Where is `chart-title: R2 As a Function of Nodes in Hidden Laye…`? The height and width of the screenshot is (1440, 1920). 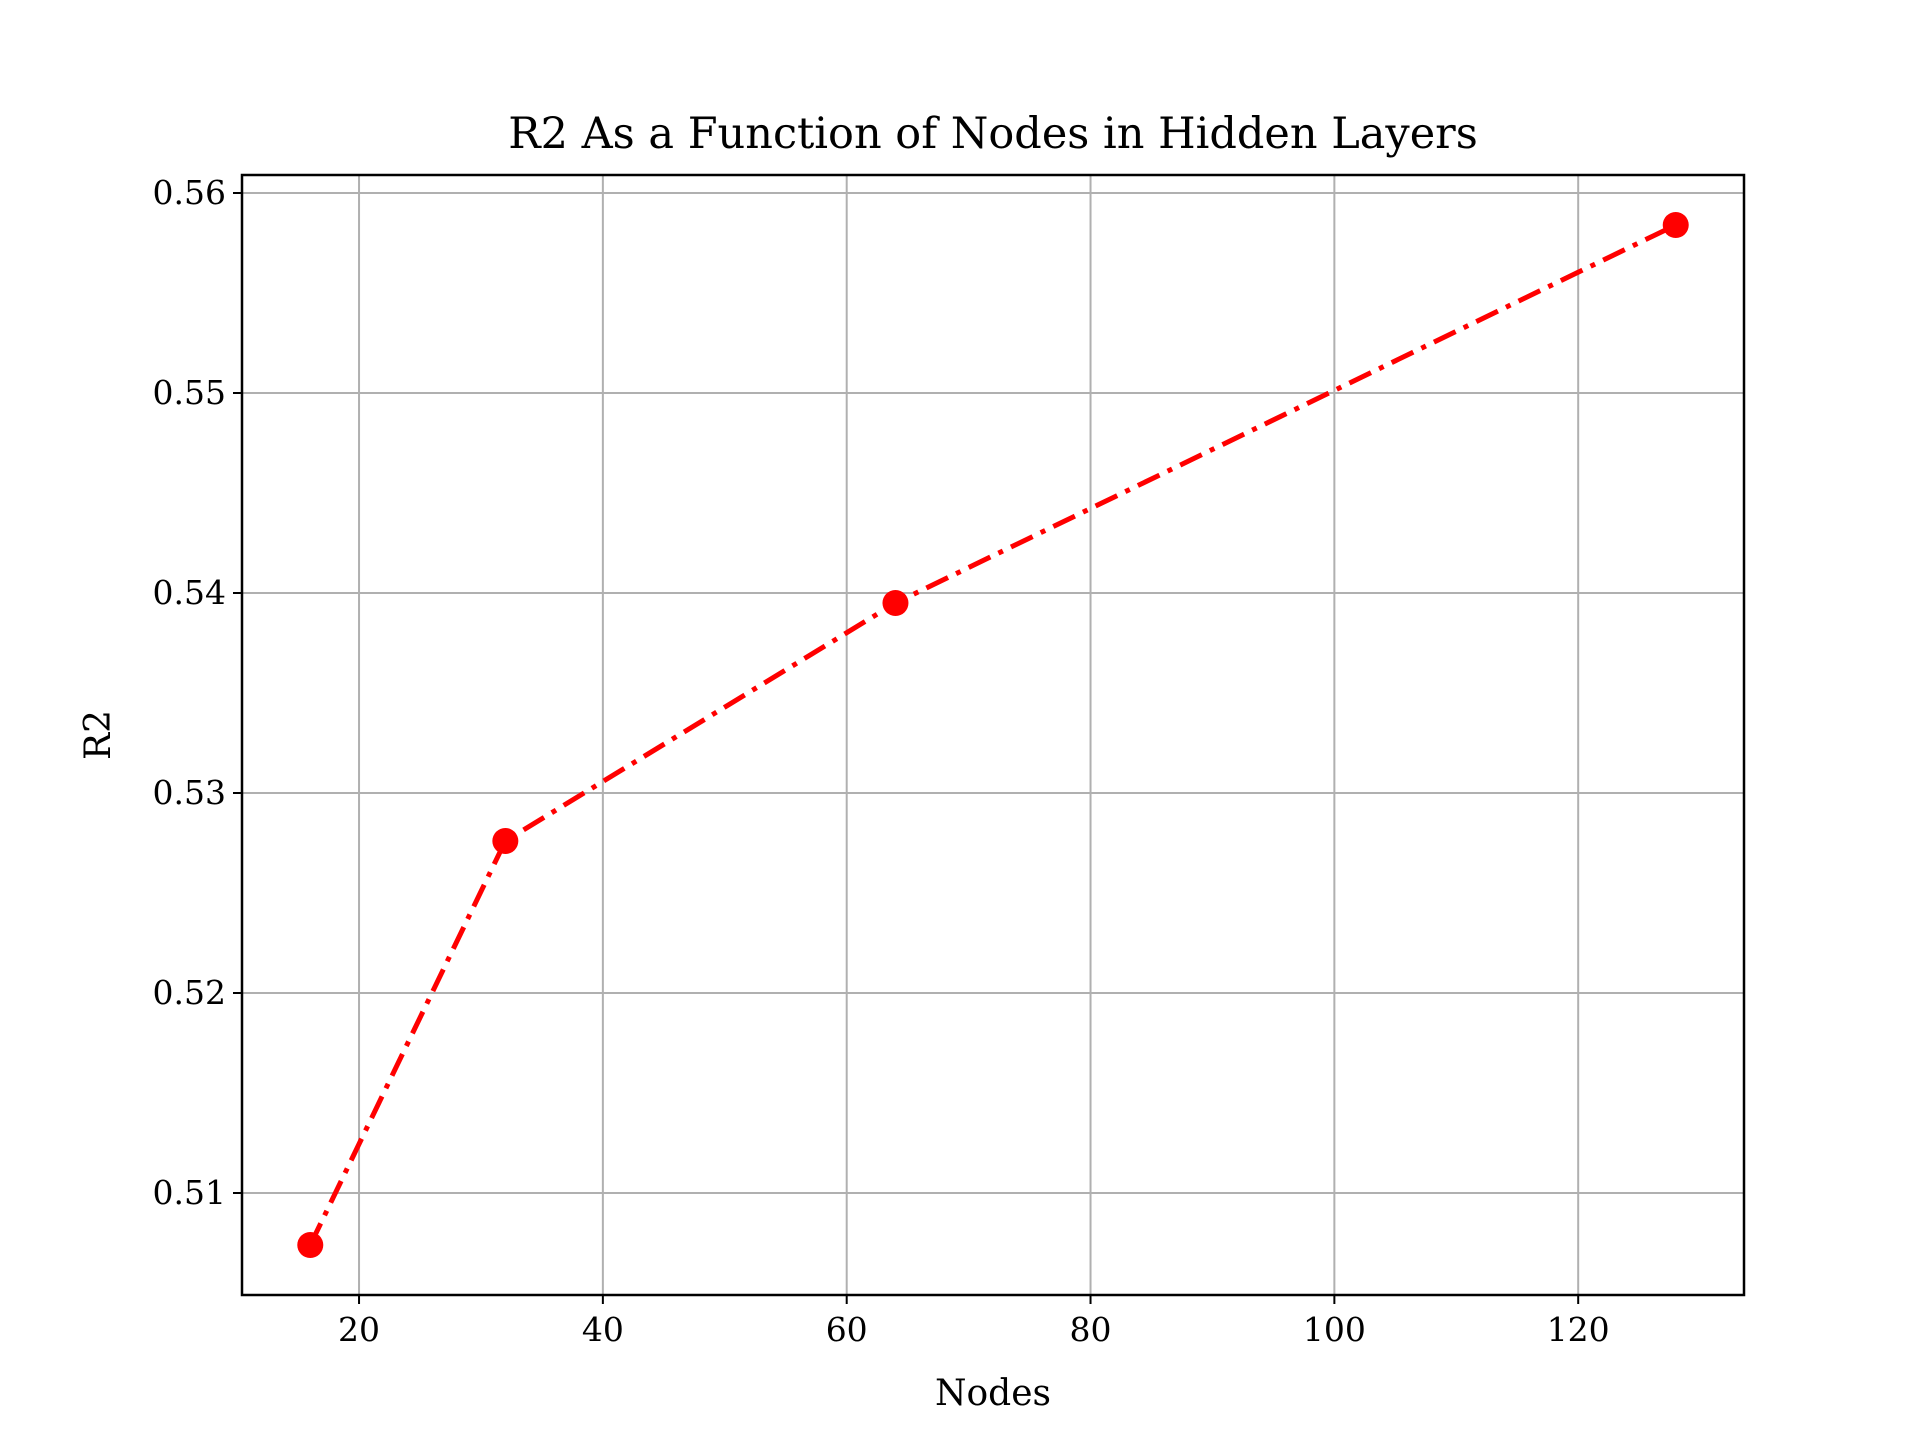
chart-title: R2 As a Function of Nodes in Hidden Laye… is located at coordinates (993, 134).